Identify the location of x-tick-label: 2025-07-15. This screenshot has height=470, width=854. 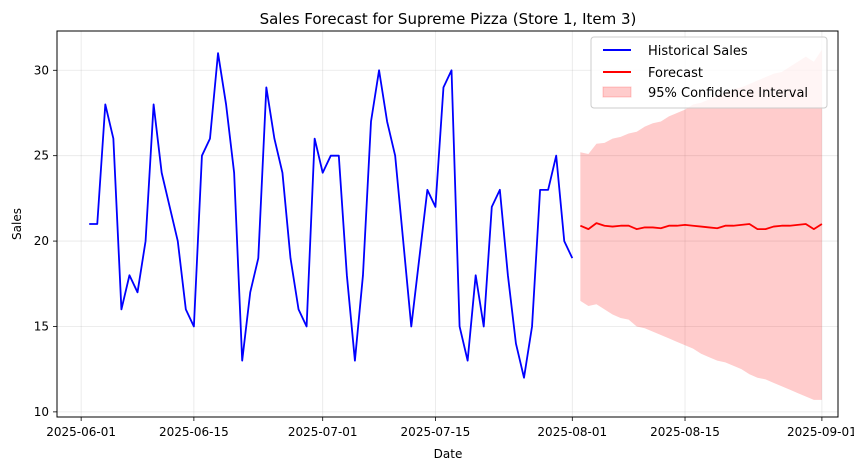
(436, 432).